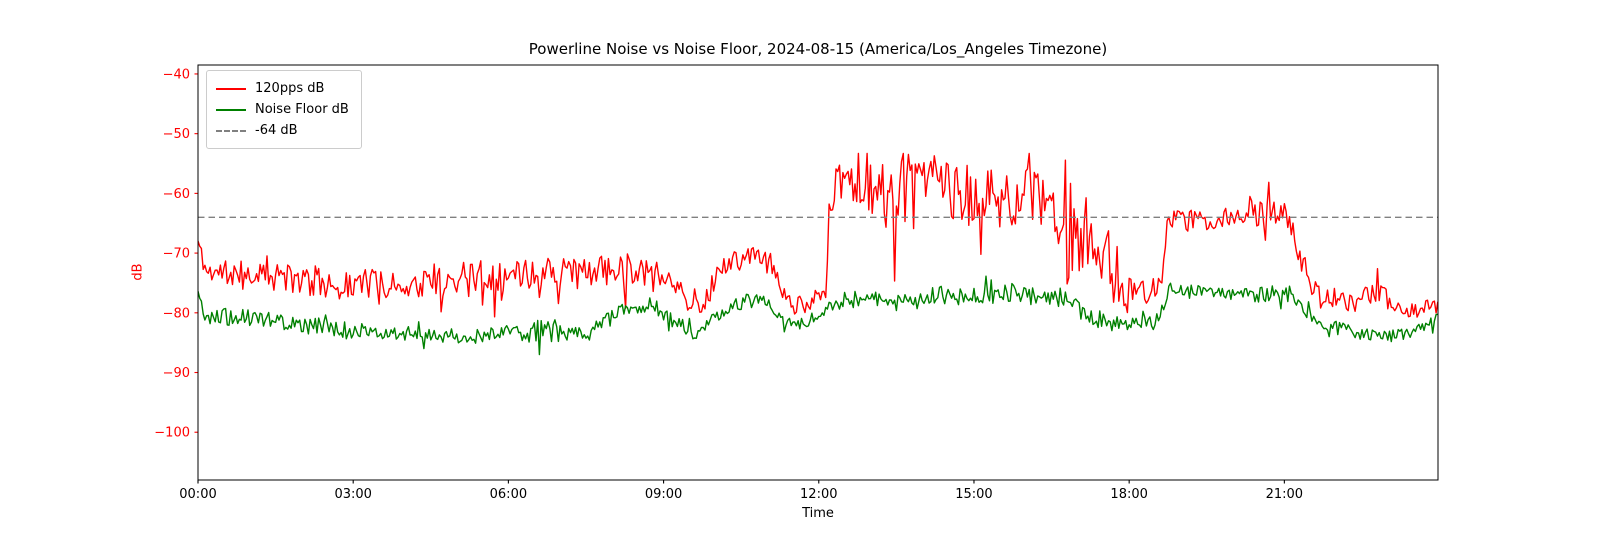 This screenshot has height=540, width=1600. I want to click on x-tick-label: 21:00, so click(1284, 494).